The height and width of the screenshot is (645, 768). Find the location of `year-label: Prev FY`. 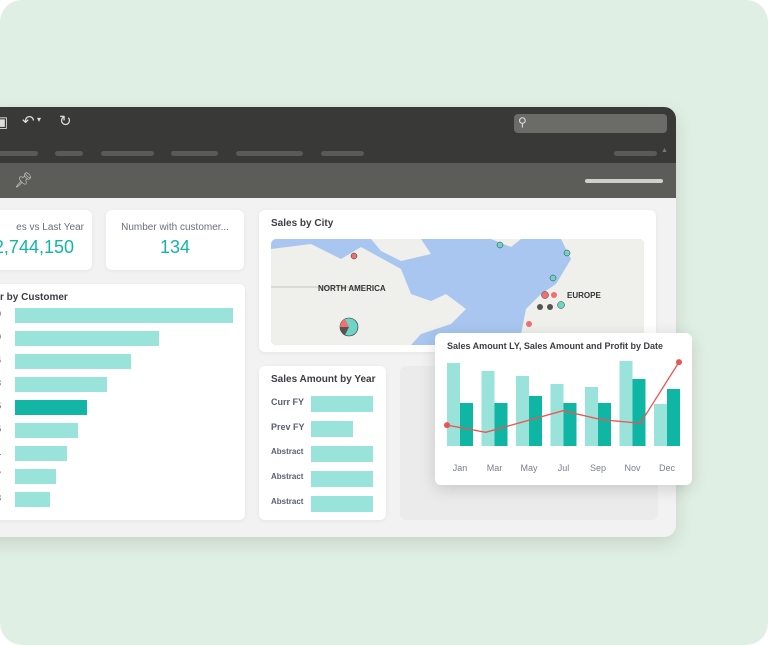

year-label: Prev FY is located at coordinates (288, 427).